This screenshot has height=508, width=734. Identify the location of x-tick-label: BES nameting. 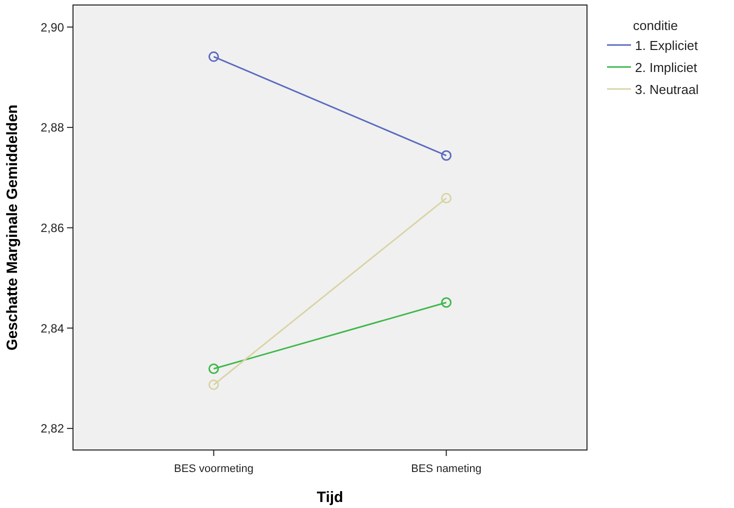
(446, 469).